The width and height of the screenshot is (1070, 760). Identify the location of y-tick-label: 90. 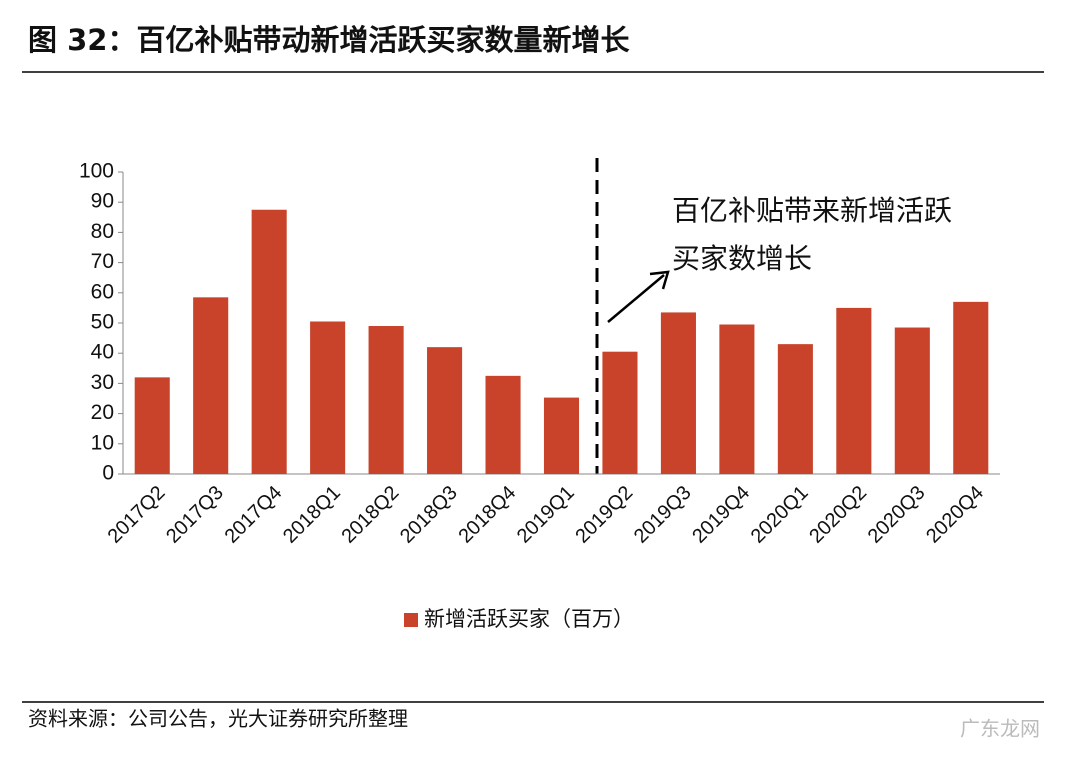
(102, 201).